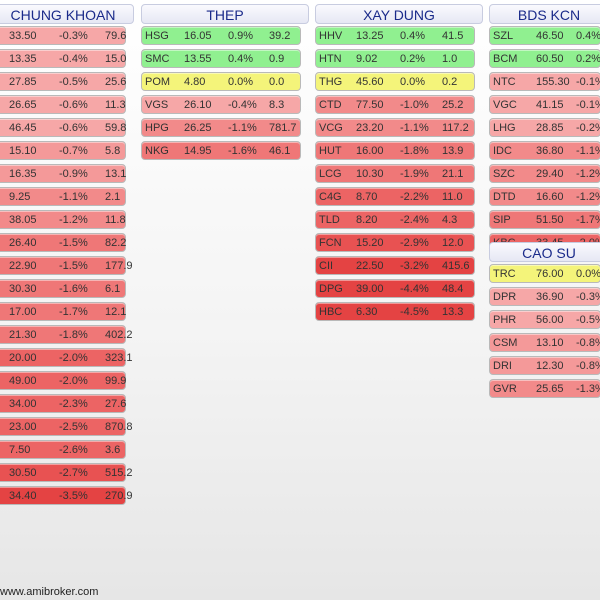  Describe the element at coordinates (73, 197) in the screenshot. I see `change-percent: -1.1%` at that location.